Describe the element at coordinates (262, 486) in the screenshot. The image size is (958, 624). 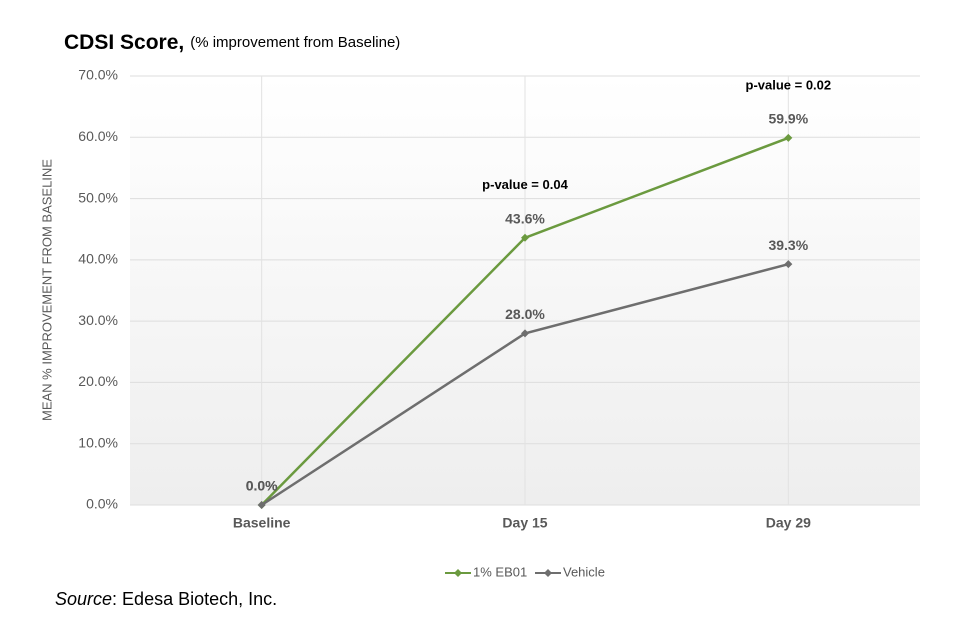
I see `data-label: 0.0%` at that location.